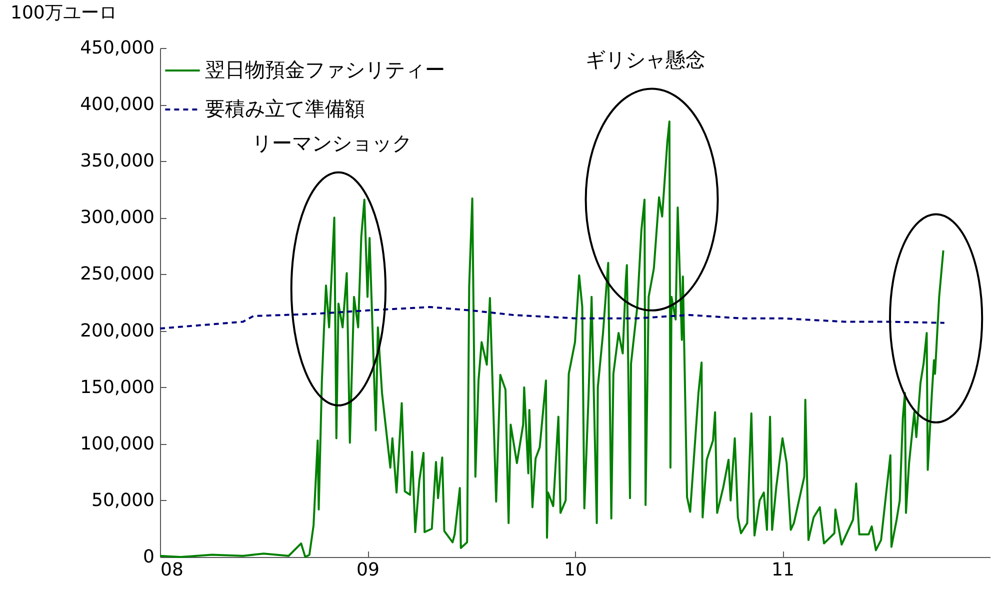  Describe the element at coordinates (117, 387) in the screenshot. I see `y-tick-label: 150,000` at that location.